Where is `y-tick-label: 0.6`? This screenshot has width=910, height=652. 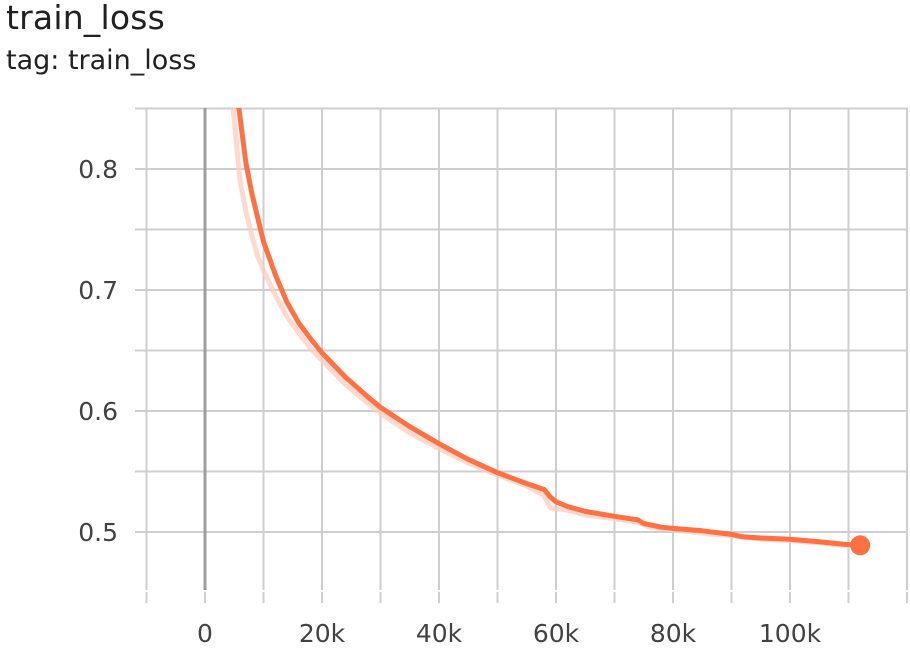 y-tick-label: 0.6 is located at coordinates (98, 411).